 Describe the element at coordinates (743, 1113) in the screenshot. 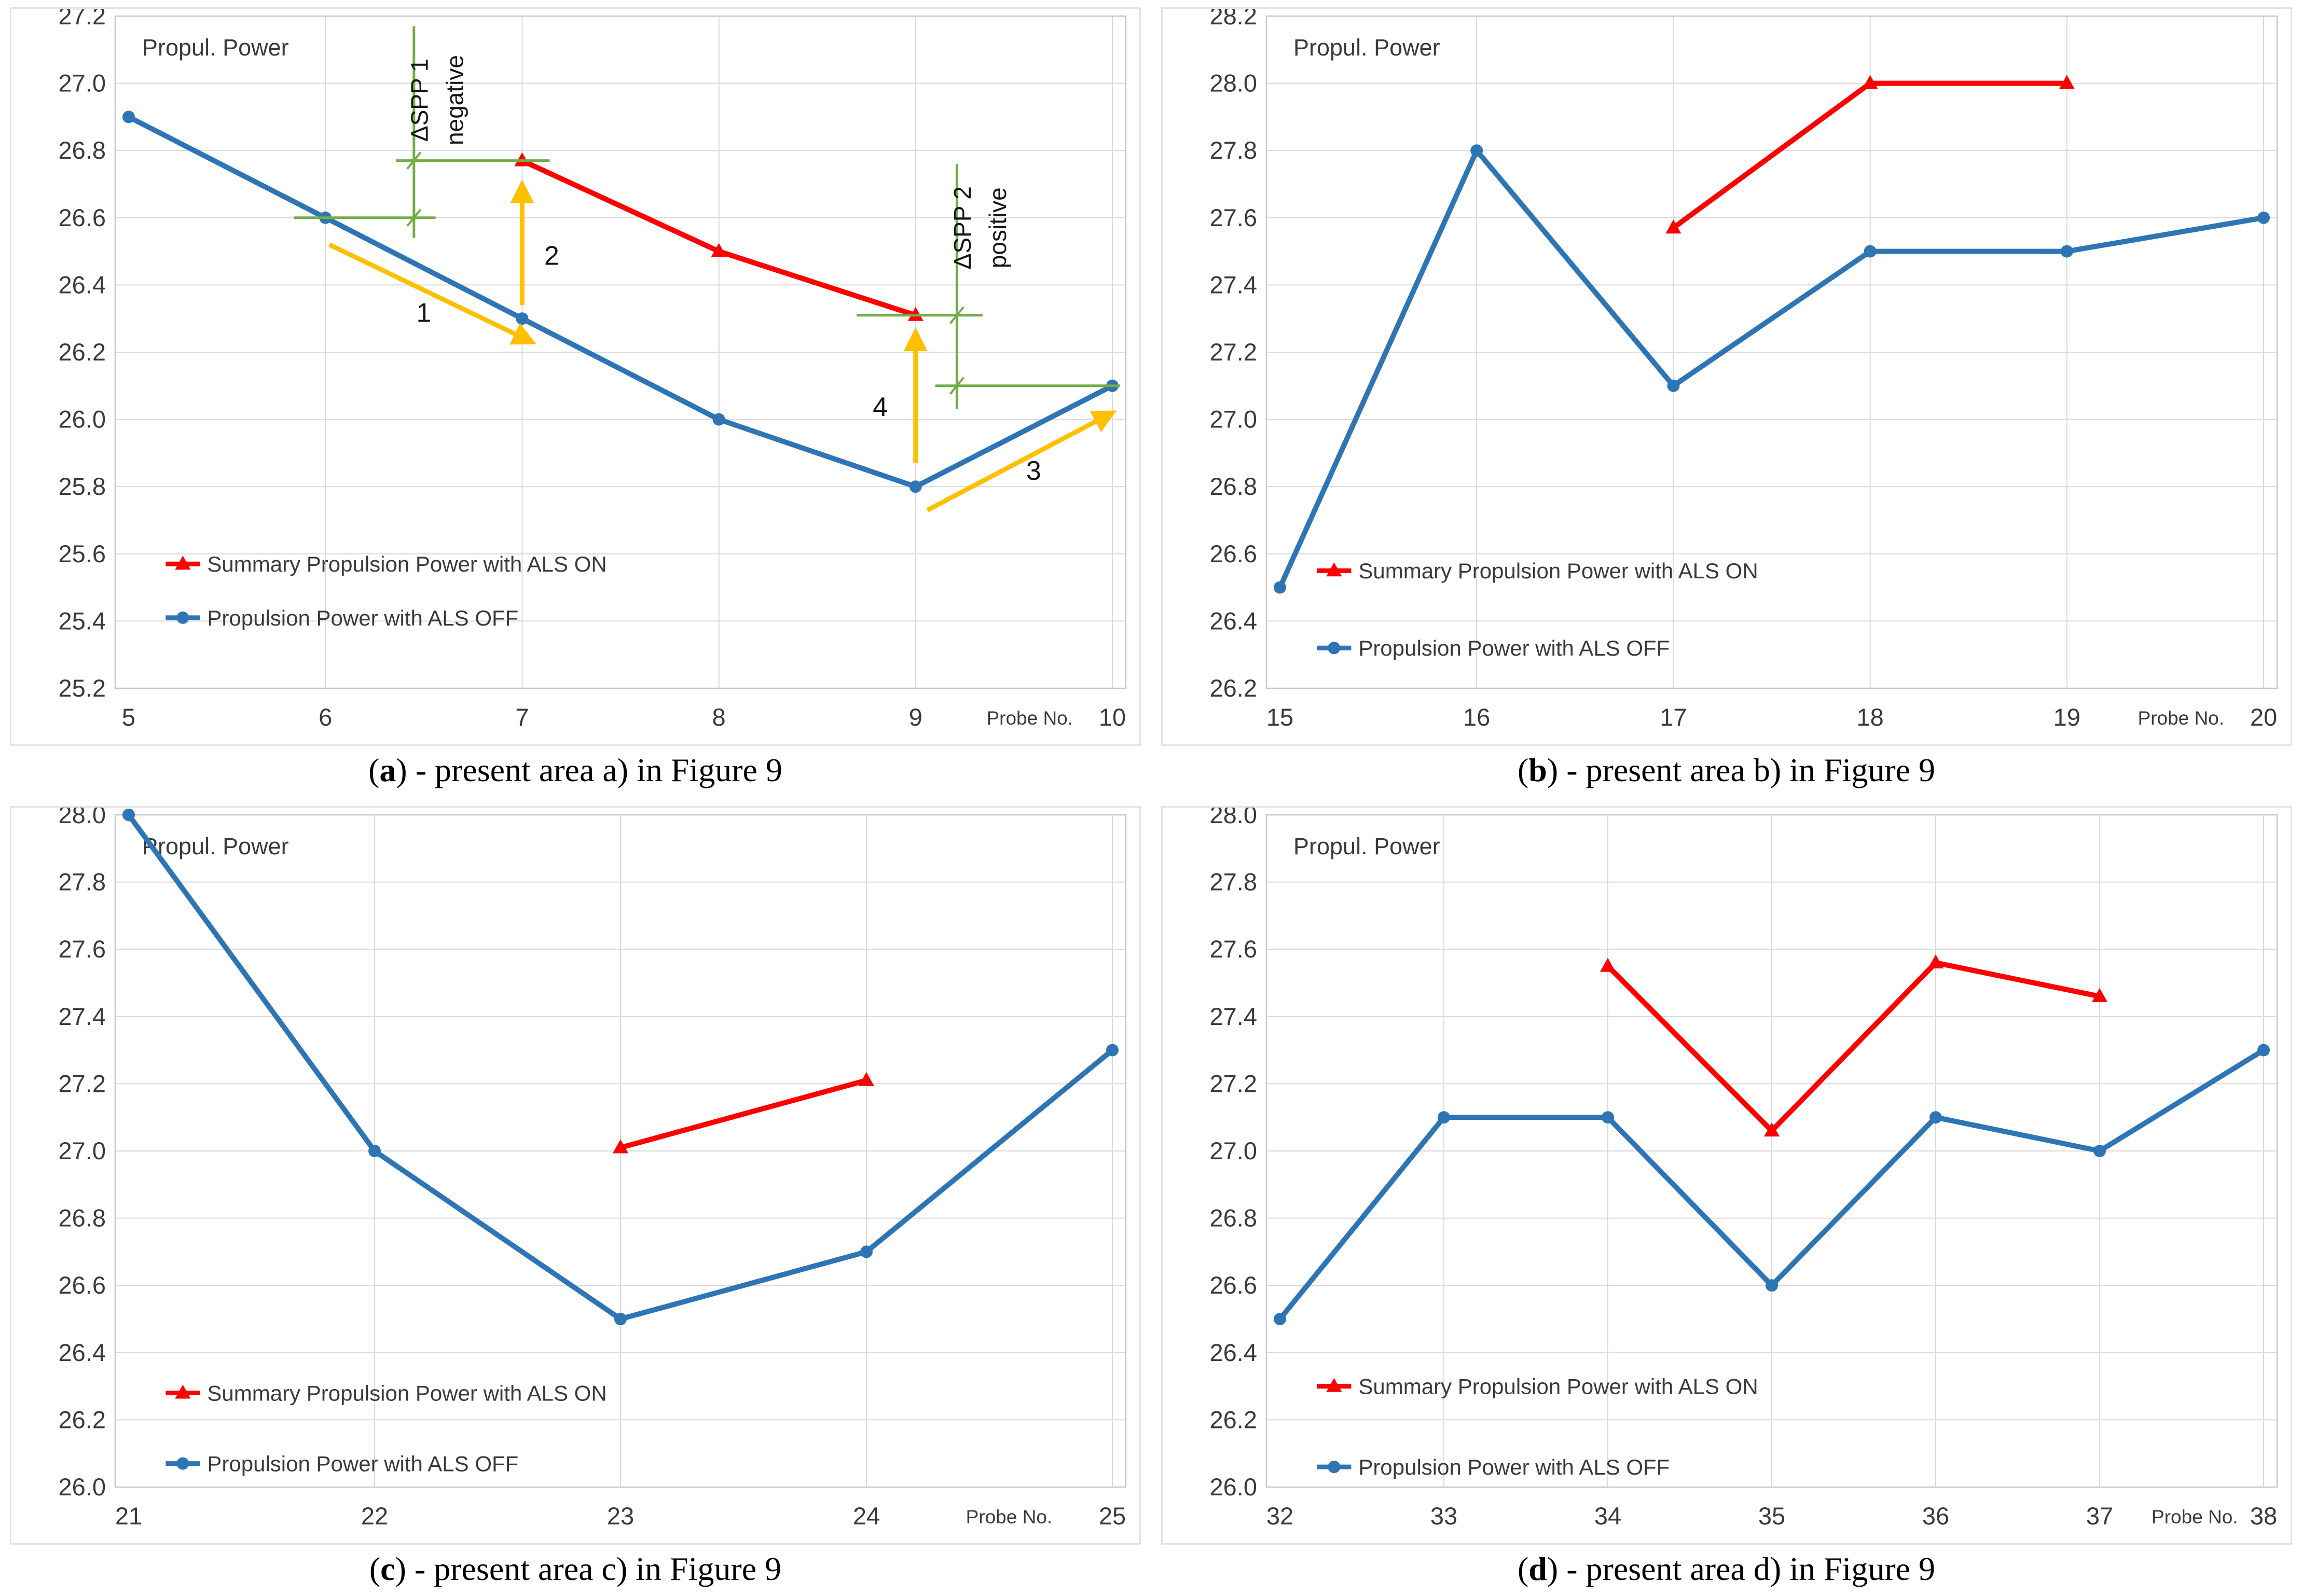

I see `series-line-als_on` at that location.